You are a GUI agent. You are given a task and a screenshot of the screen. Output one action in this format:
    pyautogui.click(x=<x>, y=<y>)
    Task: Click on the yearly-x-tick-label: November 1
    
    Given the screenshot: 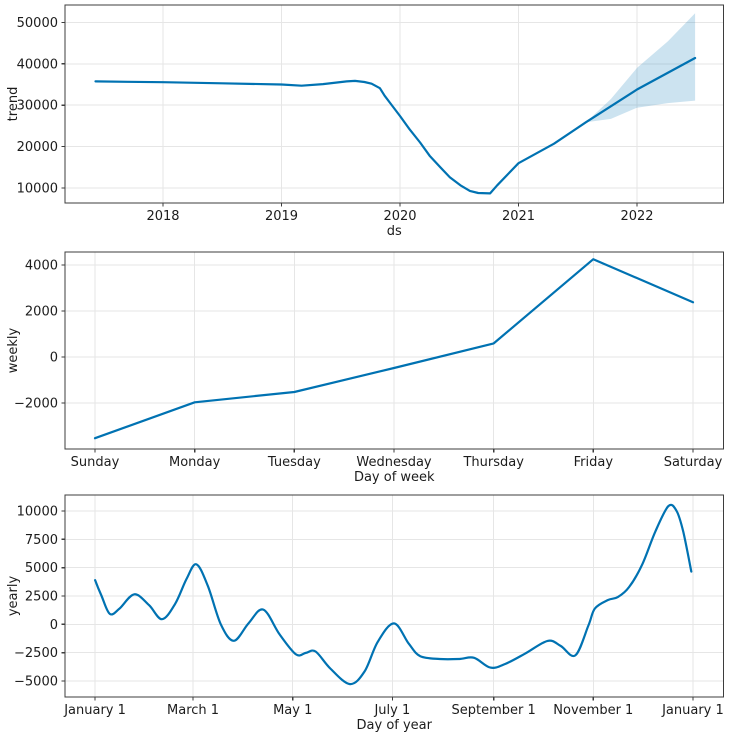 What is the action you would take?
    pyautogui.click(x=593, y=710)
    